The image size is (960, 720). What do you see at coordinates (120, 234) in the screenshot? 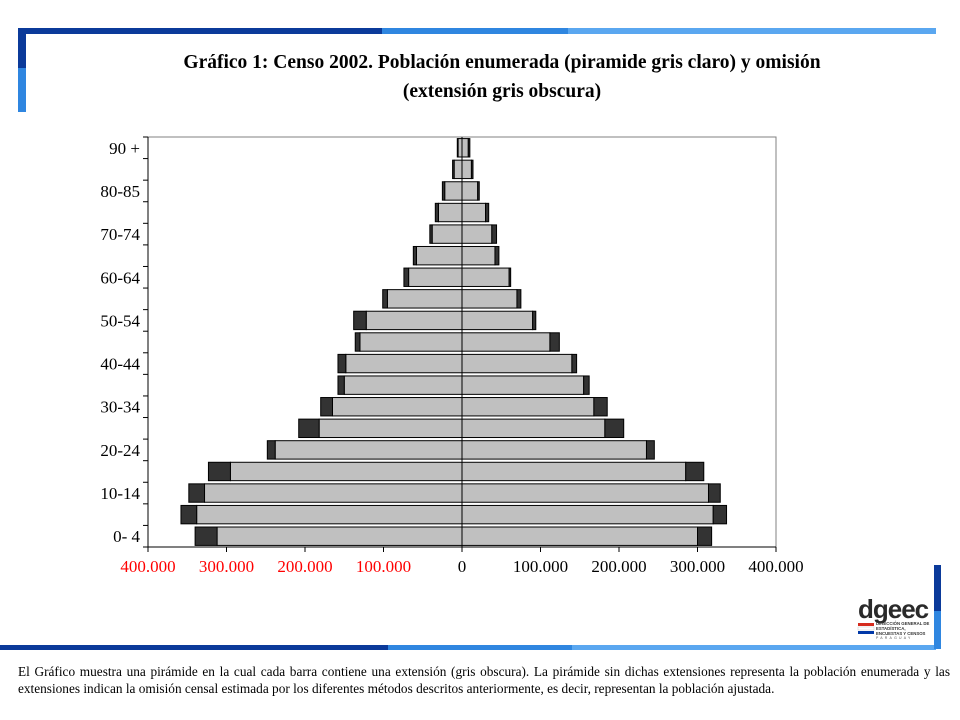
I see `y-tick-label: 70-74` at bounding box center [120, 234].